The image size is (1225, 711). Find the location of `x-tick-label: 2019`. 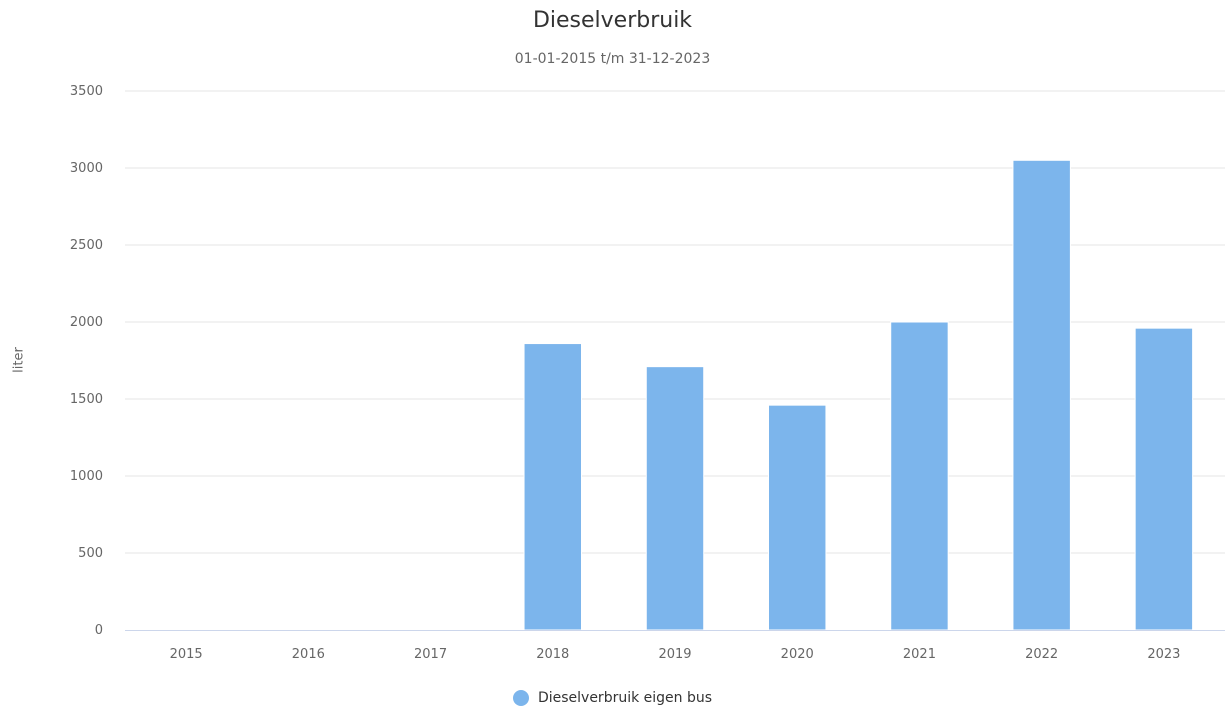

x-tick-label: 2019 is located at coordinates (674, 654).